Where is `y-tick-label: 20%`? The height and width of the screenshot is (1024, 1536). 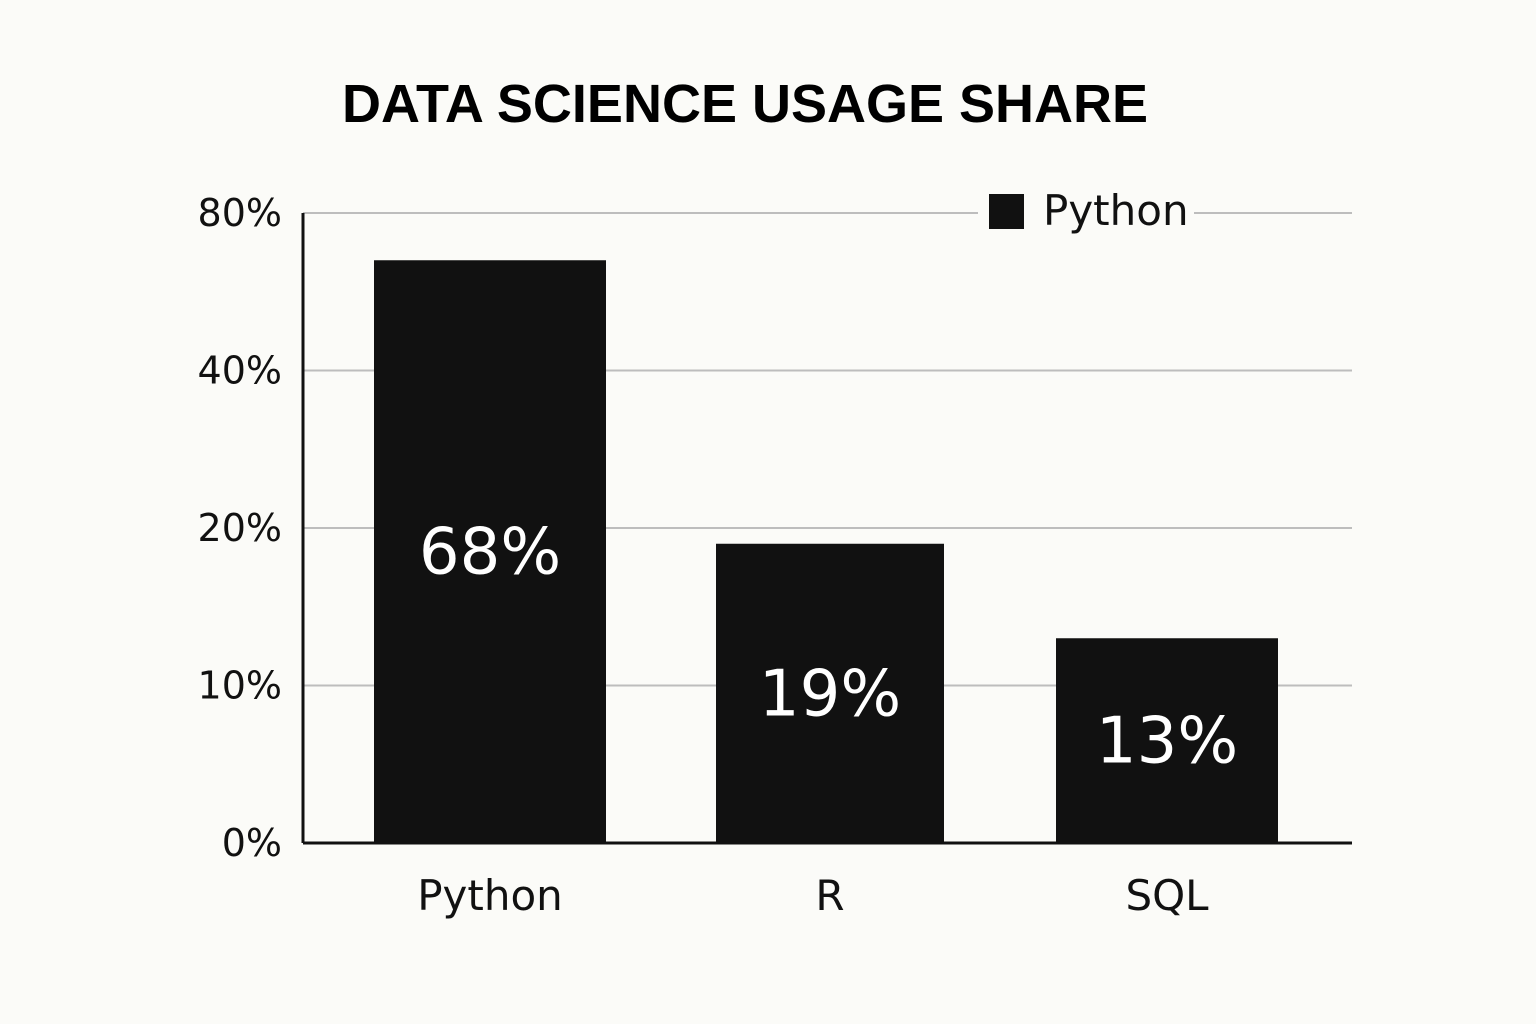 y-tick-label: 20% is located at coordinates (240, 528).